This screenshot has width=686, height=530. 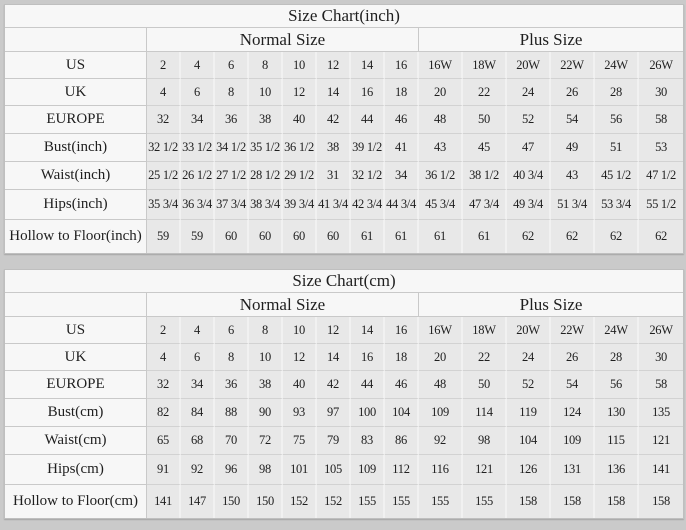 What do you see at coordinates (344, 92) in the screenshot?
I see `table-row: UK 4 6 8 10 12 14 16 18 20 22 24 26 28 30` at bounding box center [344, 92].